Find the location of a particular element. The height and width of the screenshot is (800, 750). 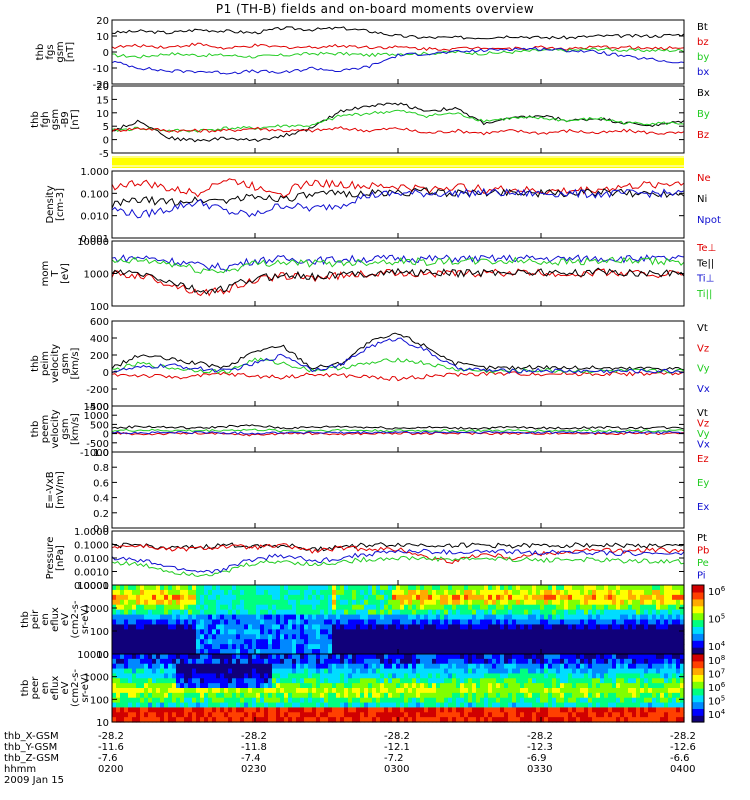

ytick-efield: 0.4 is located at coordinates (101, 499).